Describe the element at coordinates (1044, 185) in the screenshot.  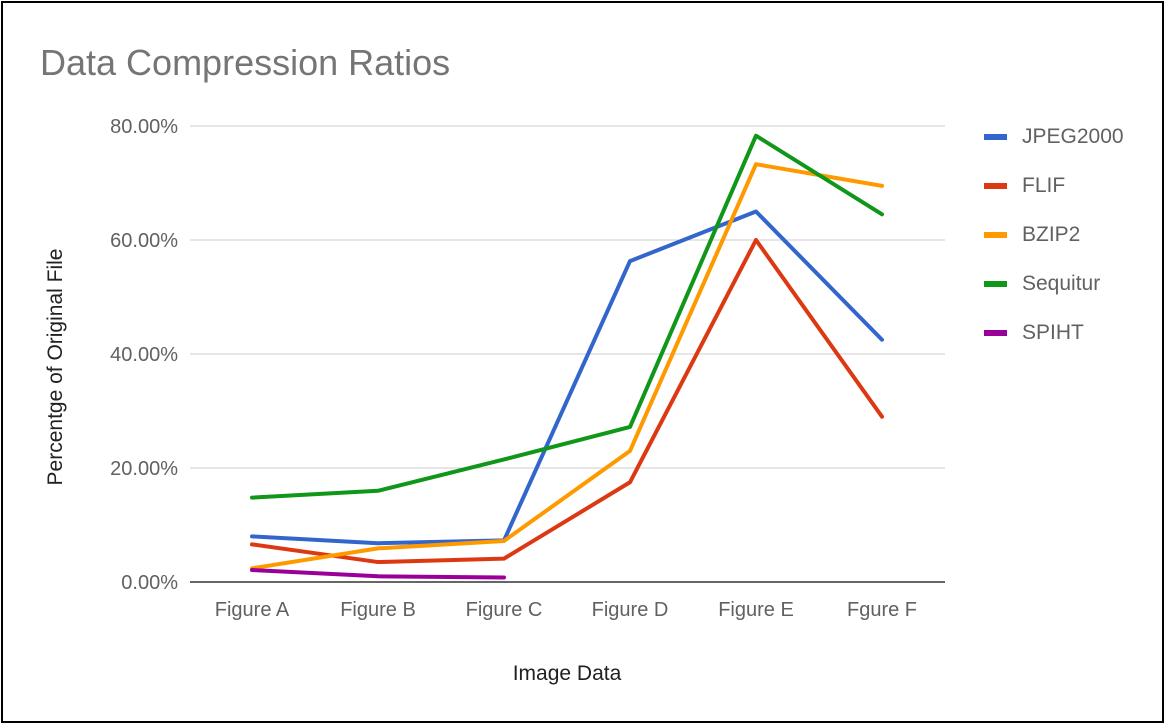
I see `legend-label: FLIF` at that location.